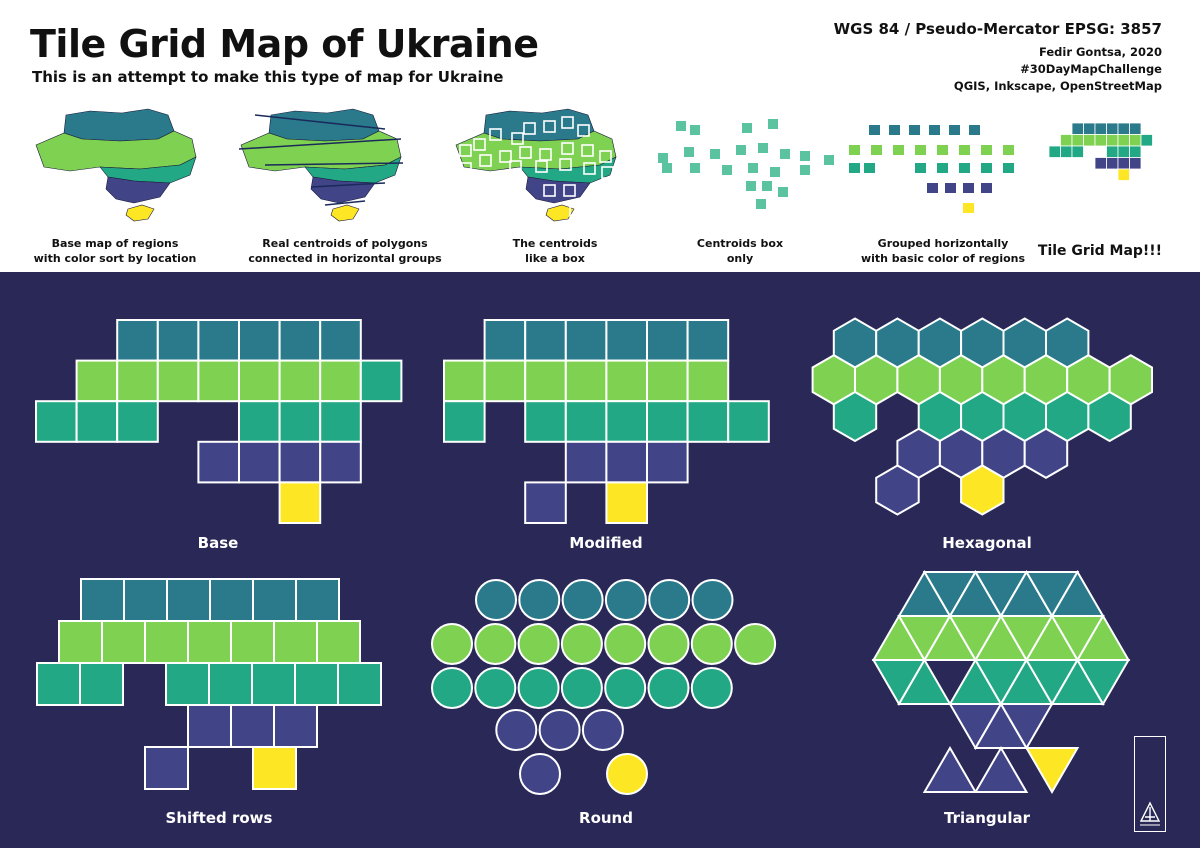 The height and width of the screenshot is (848, 1200). What do you see at coordinates (606, 543) in the screenshot?
I see `label-modified: Modified` at bounding box center [606, 543].